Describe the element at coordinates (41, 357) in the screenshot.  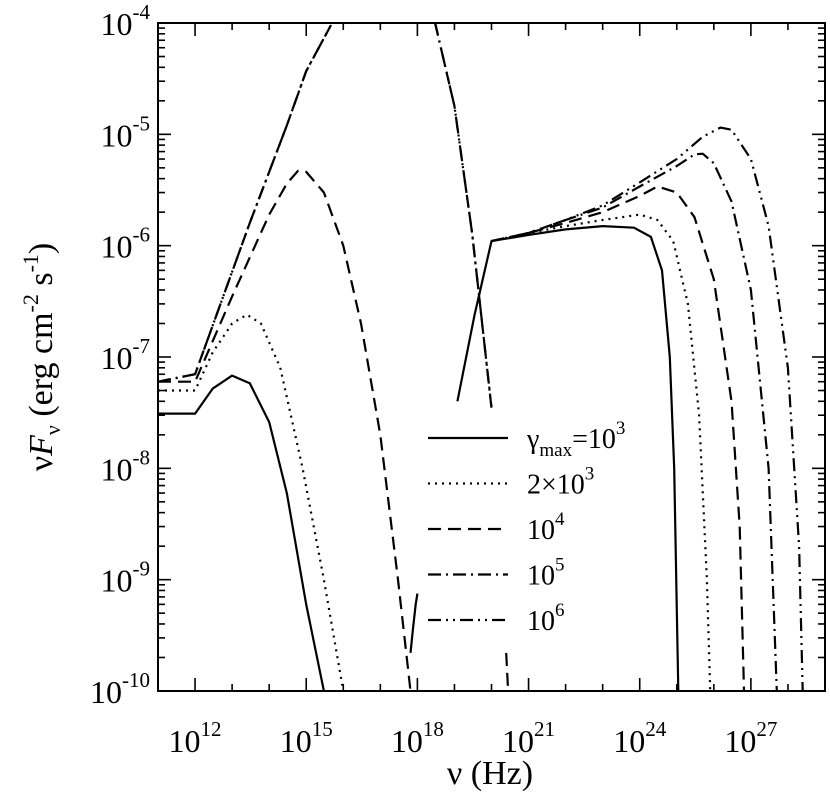
I see `y-axis-label: νFν (erg cm-2 s-1)` at that location.